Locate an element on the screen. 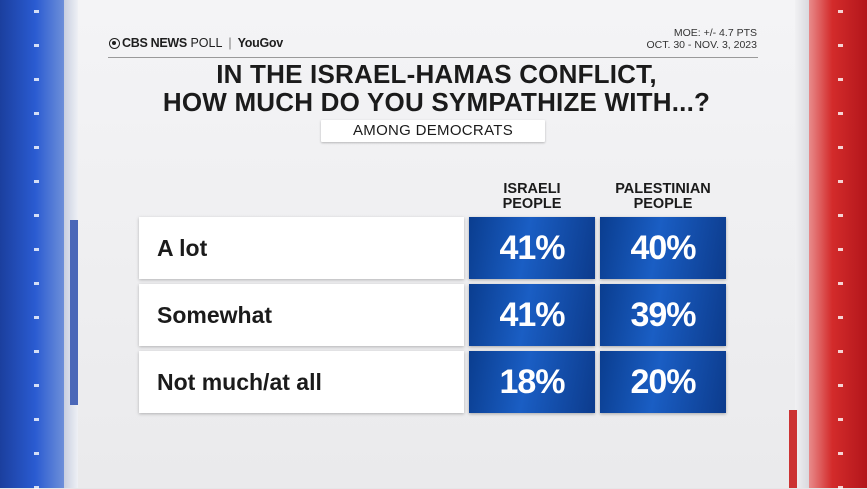 This screenshot has width=867, height=489. margin-of-error: MOE: +/- 4.7 PTS is located at coordinates (715, 33).